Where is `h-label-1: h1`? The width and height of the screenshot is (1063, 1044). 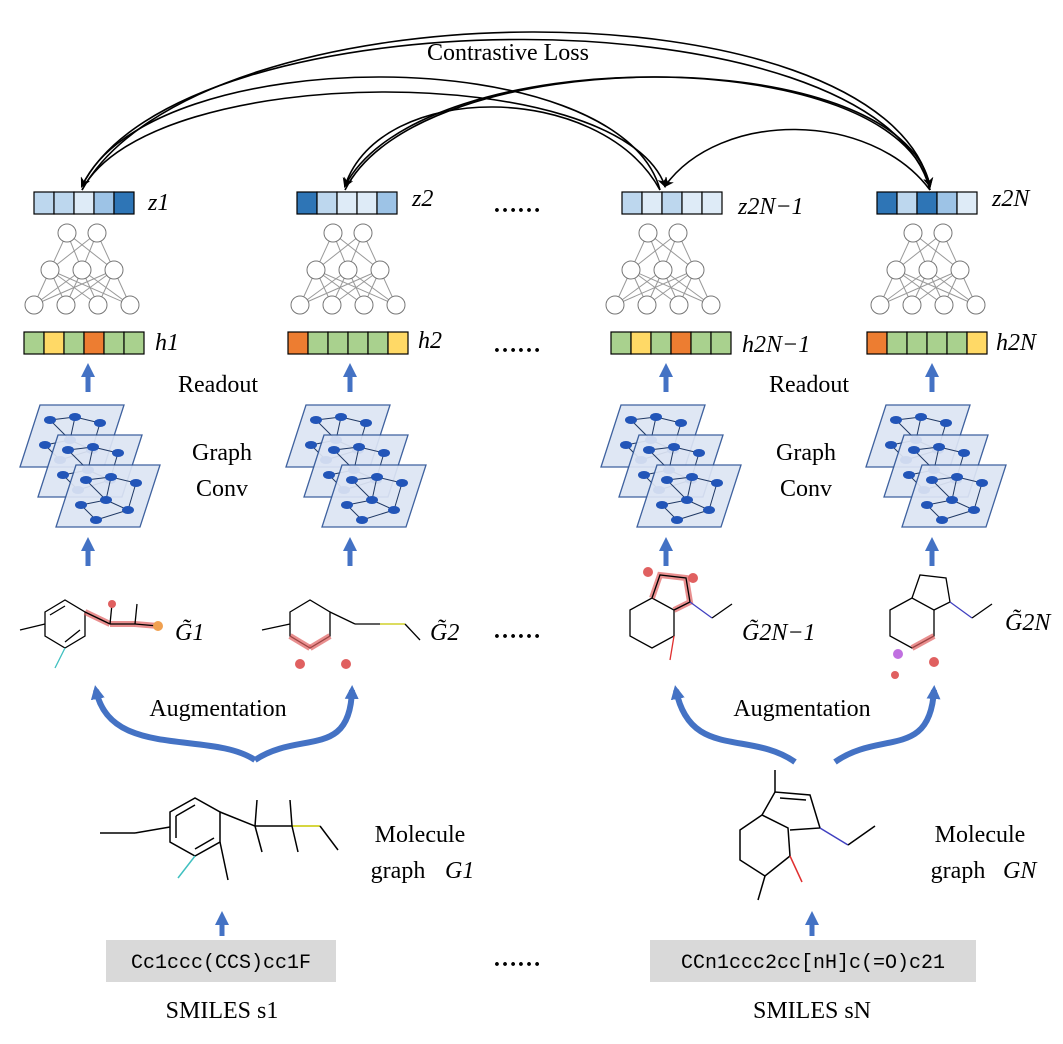 h-label-1: h1 is located at coordinates (167, 343).